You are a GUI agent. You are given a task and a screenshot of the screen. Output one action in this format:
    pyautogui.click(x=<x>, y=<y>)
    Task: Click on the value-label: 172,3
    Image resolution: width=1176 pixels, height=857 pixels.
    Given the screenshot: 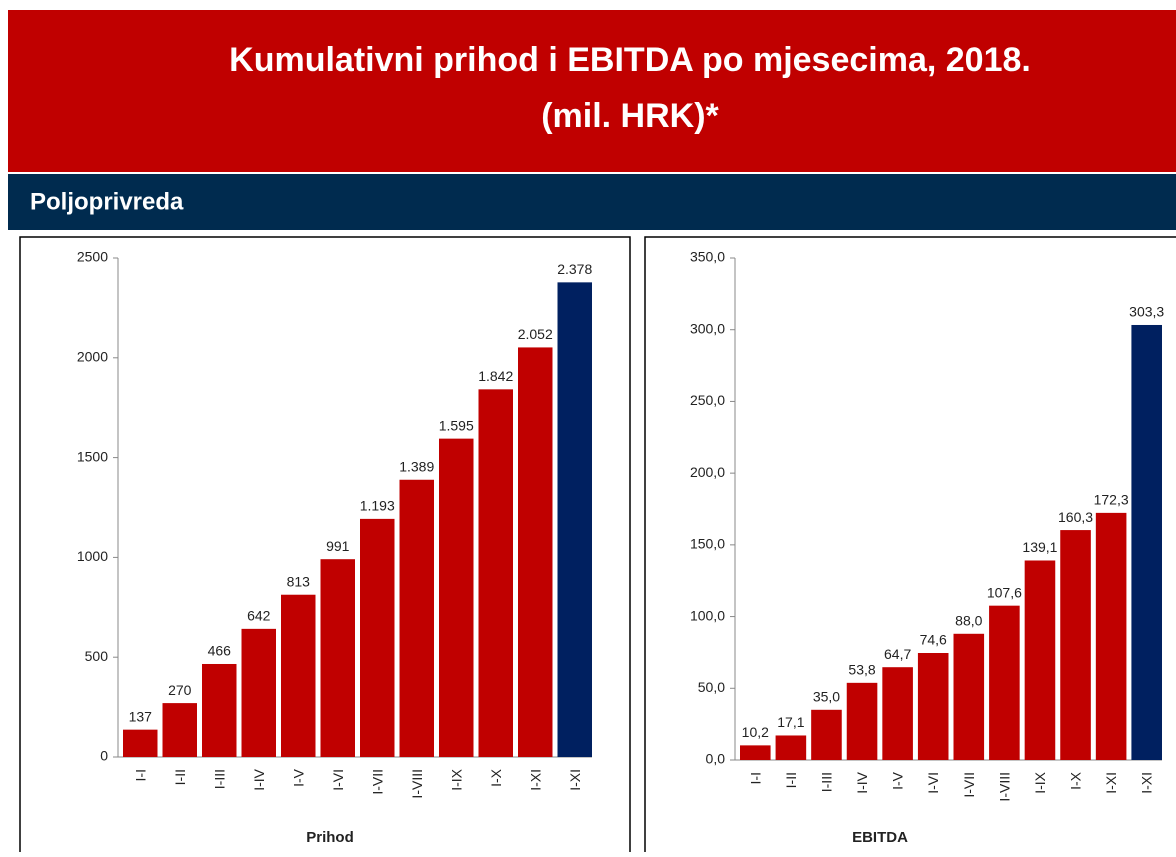 What is the action you would take?
    pyautogui.click(x=1111, y=500)
    